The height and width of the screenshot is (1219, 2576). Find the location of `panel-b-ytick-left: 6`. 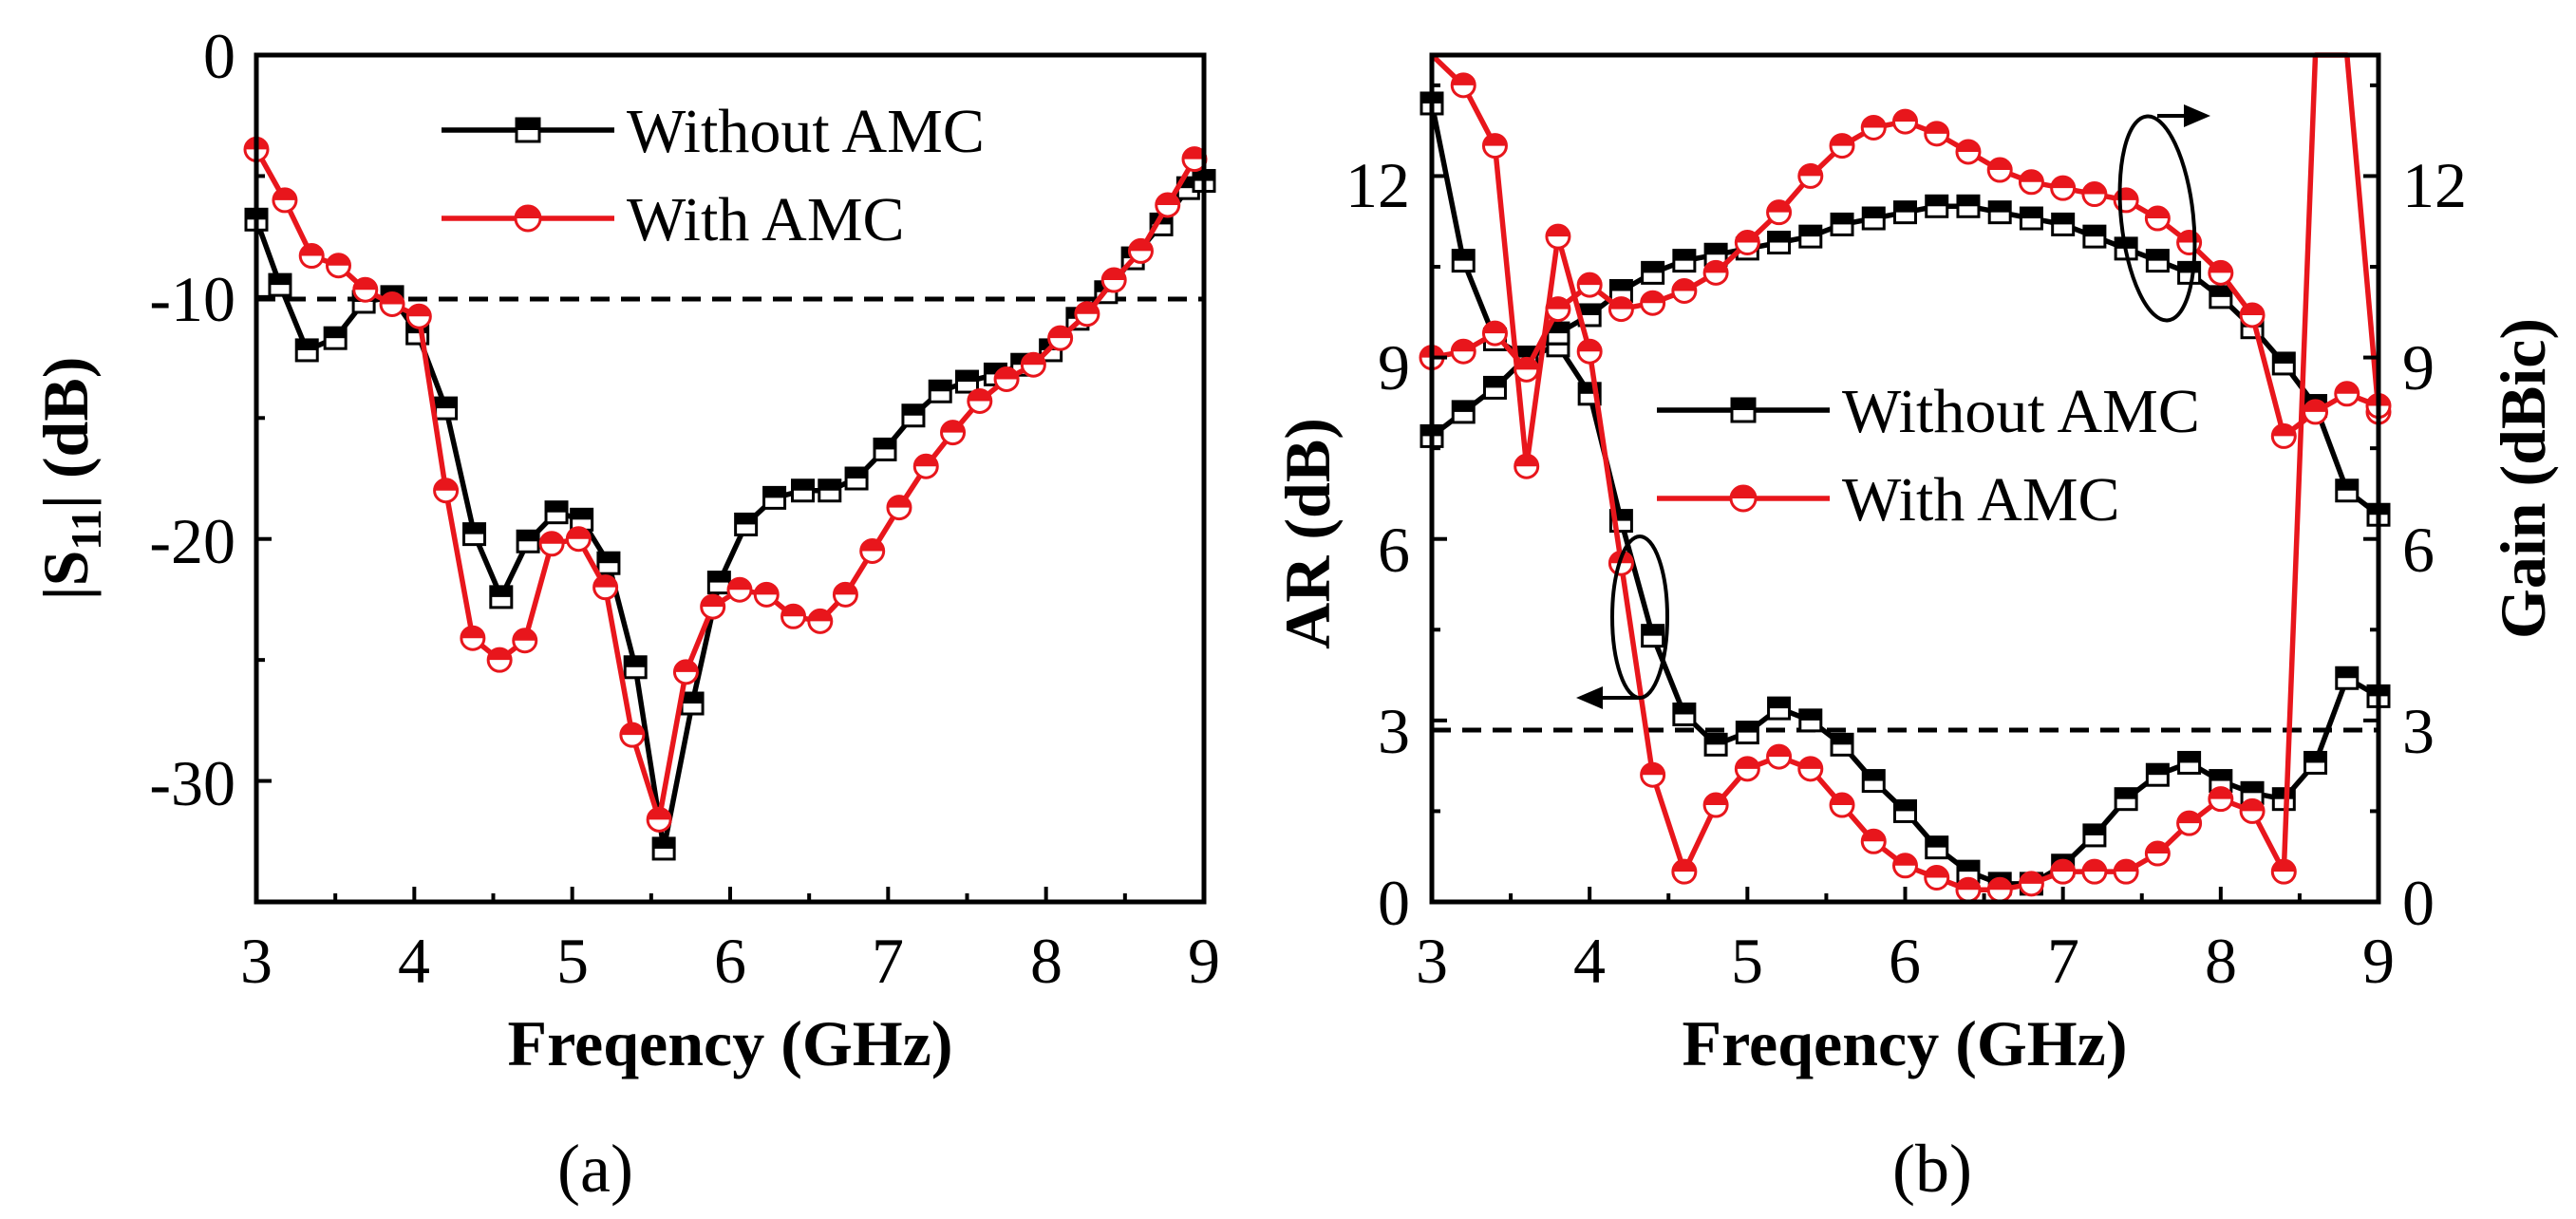

panel-b-ytick-left: 6 is located at coordinates (1394, 550).